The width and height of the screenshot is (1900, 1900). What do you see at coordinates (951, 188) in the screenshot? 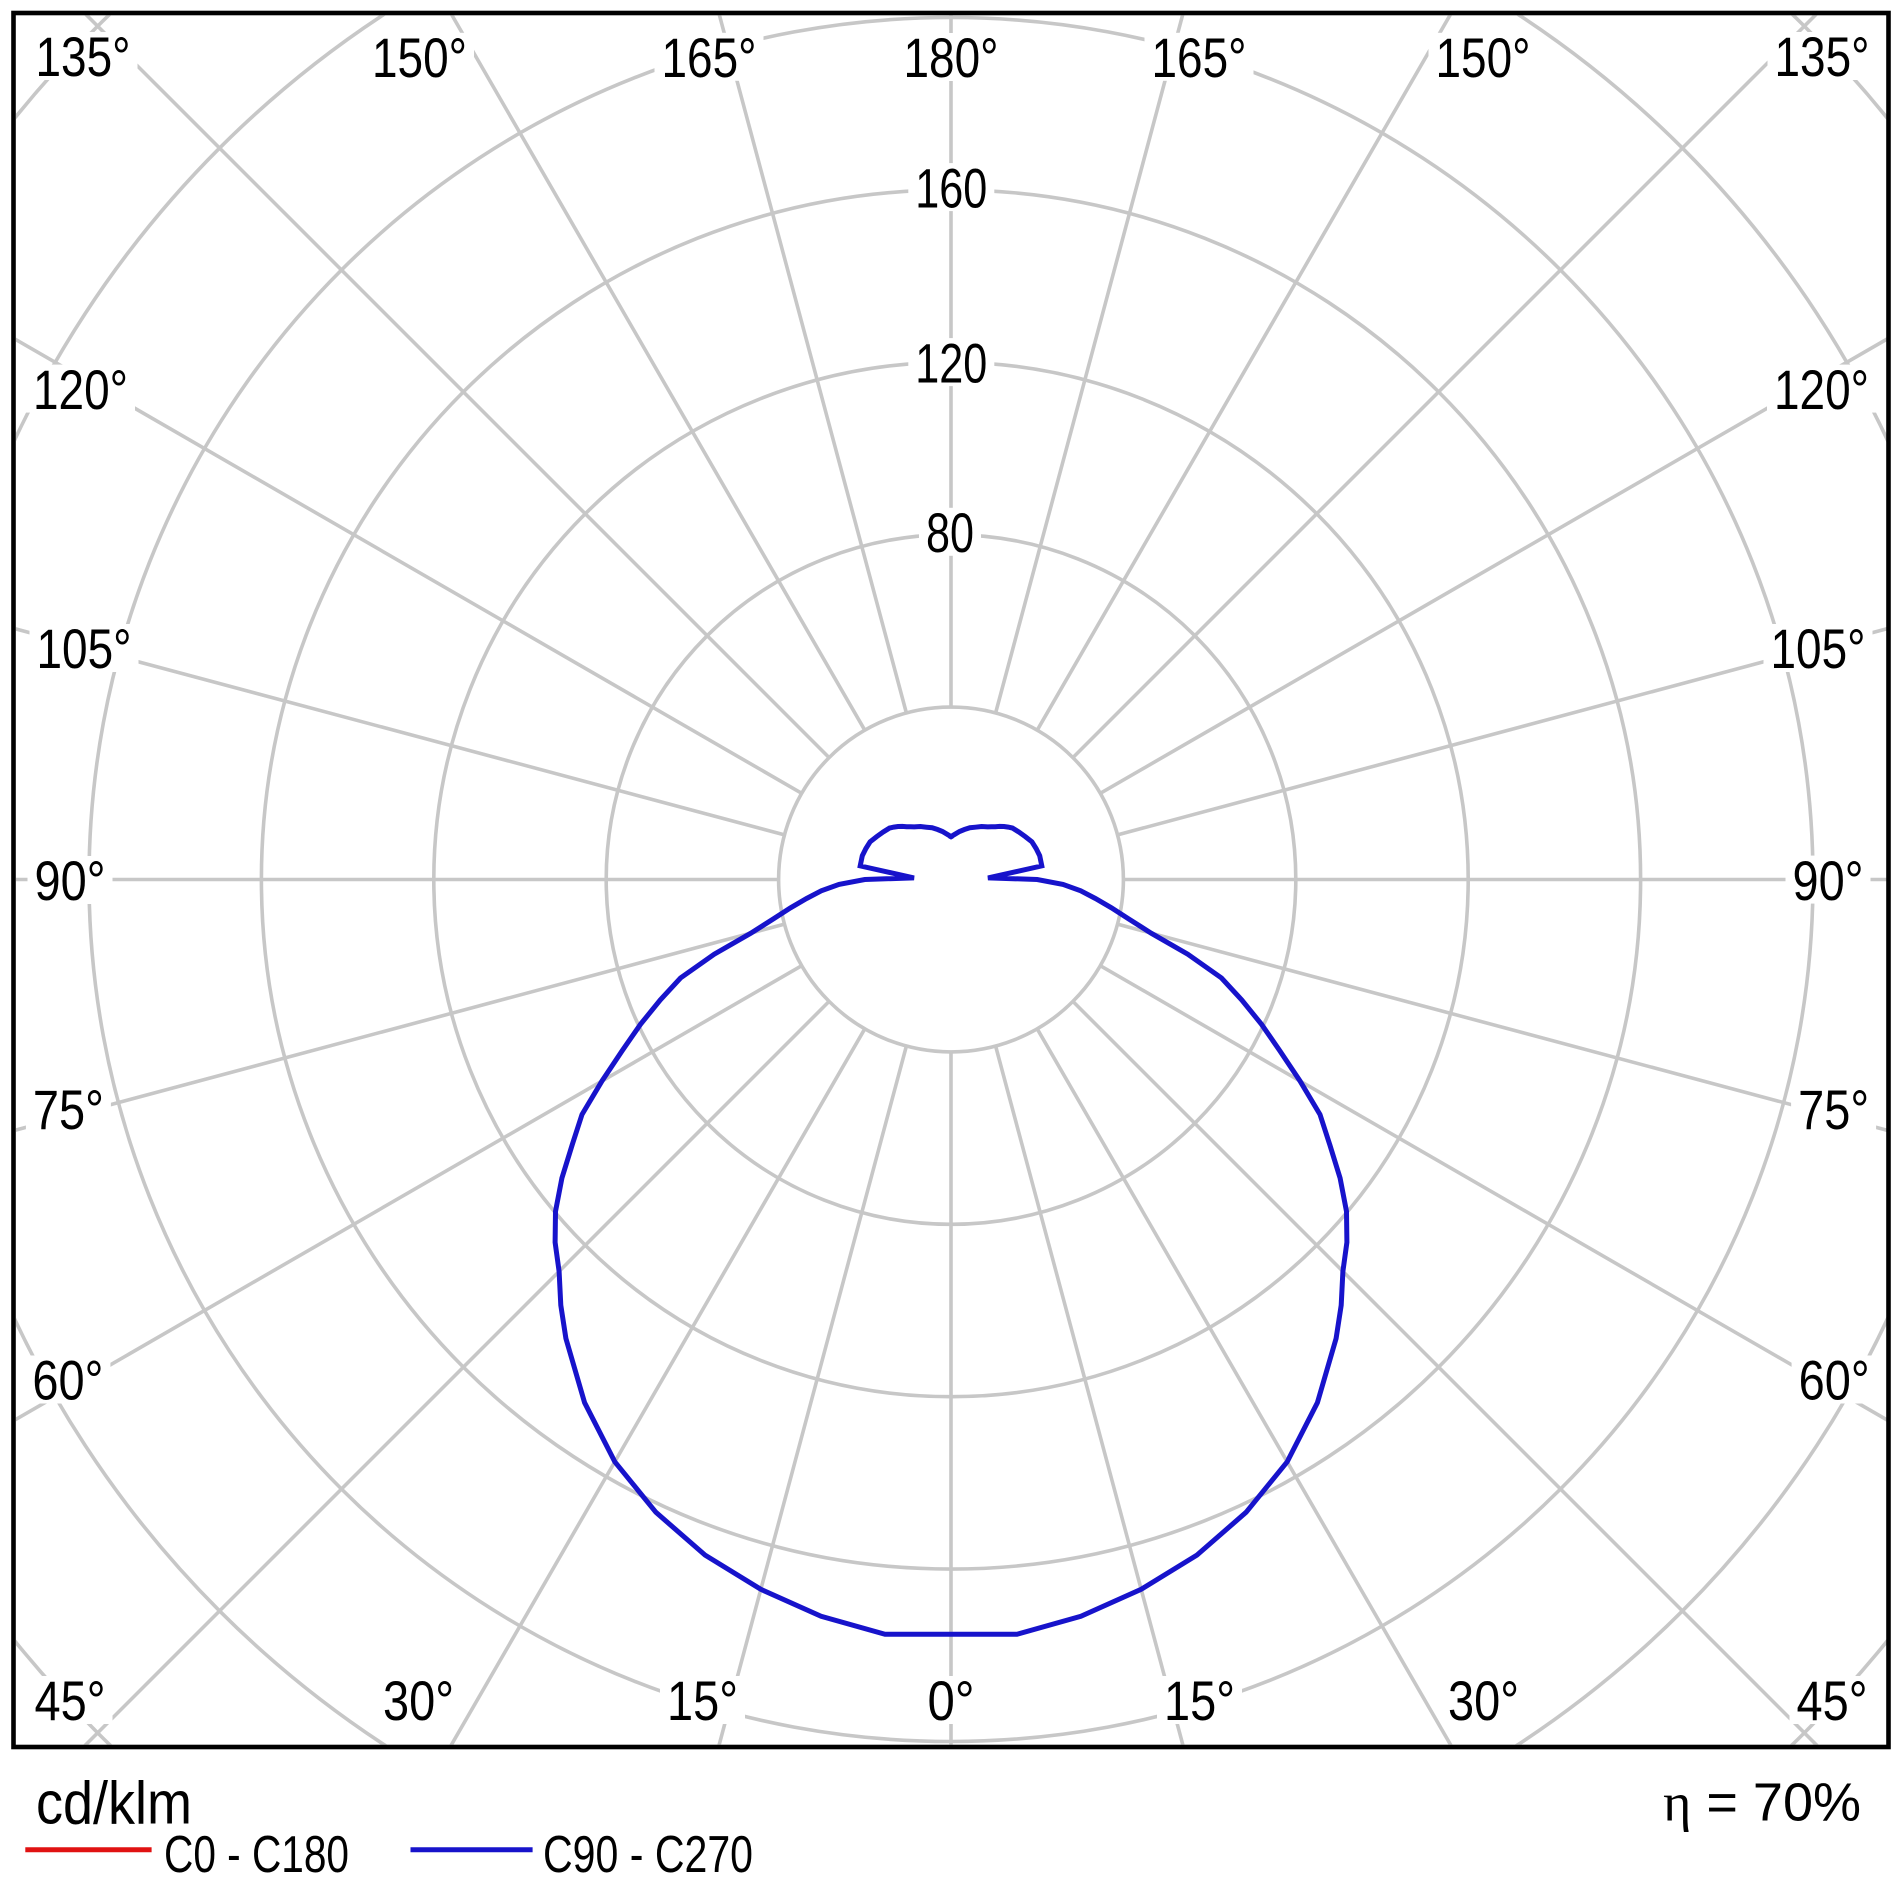
I see `svg-text: 160` at bounding box center [951, 188].